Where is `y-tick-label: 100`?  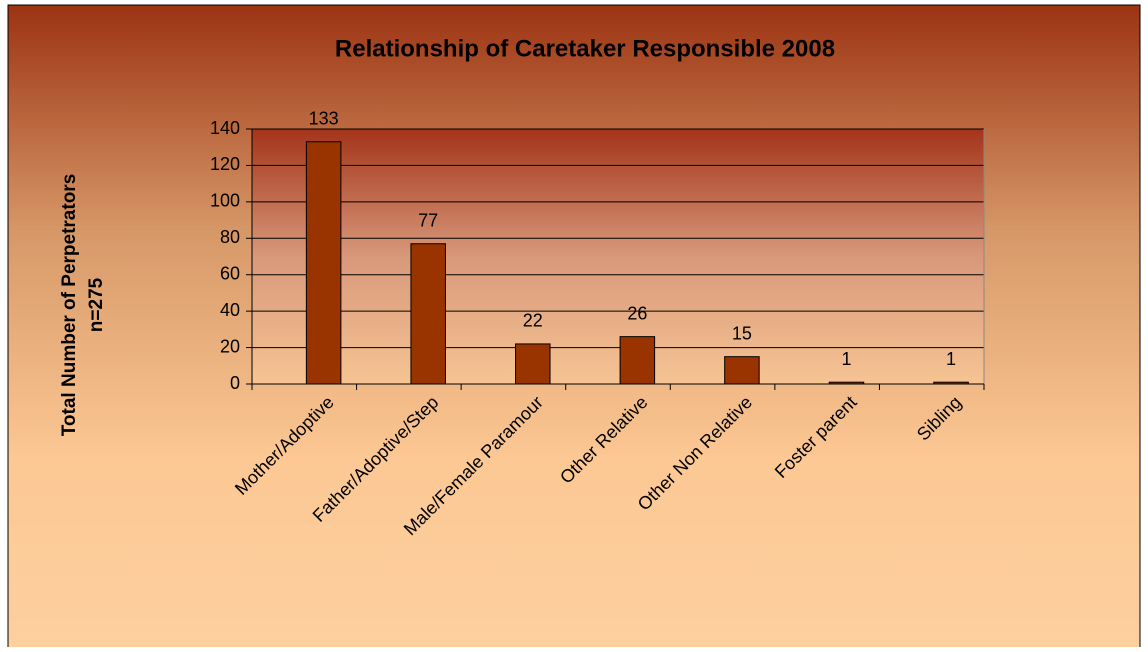 y-tick-label: 100 is located at coordinates (225, 201).